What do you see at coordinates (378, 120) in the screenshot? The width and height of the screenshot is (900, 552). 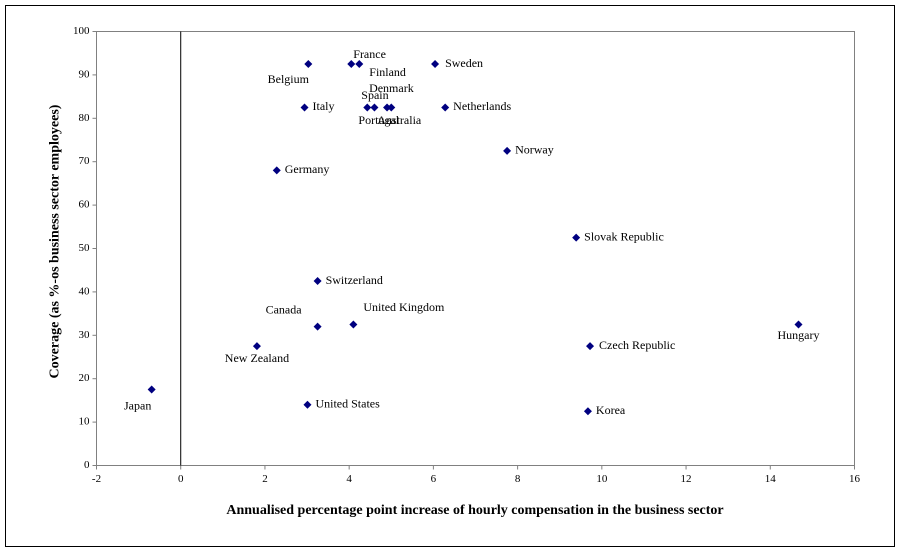 I see `point-label: Portugal` at bounding box center [378, 120].